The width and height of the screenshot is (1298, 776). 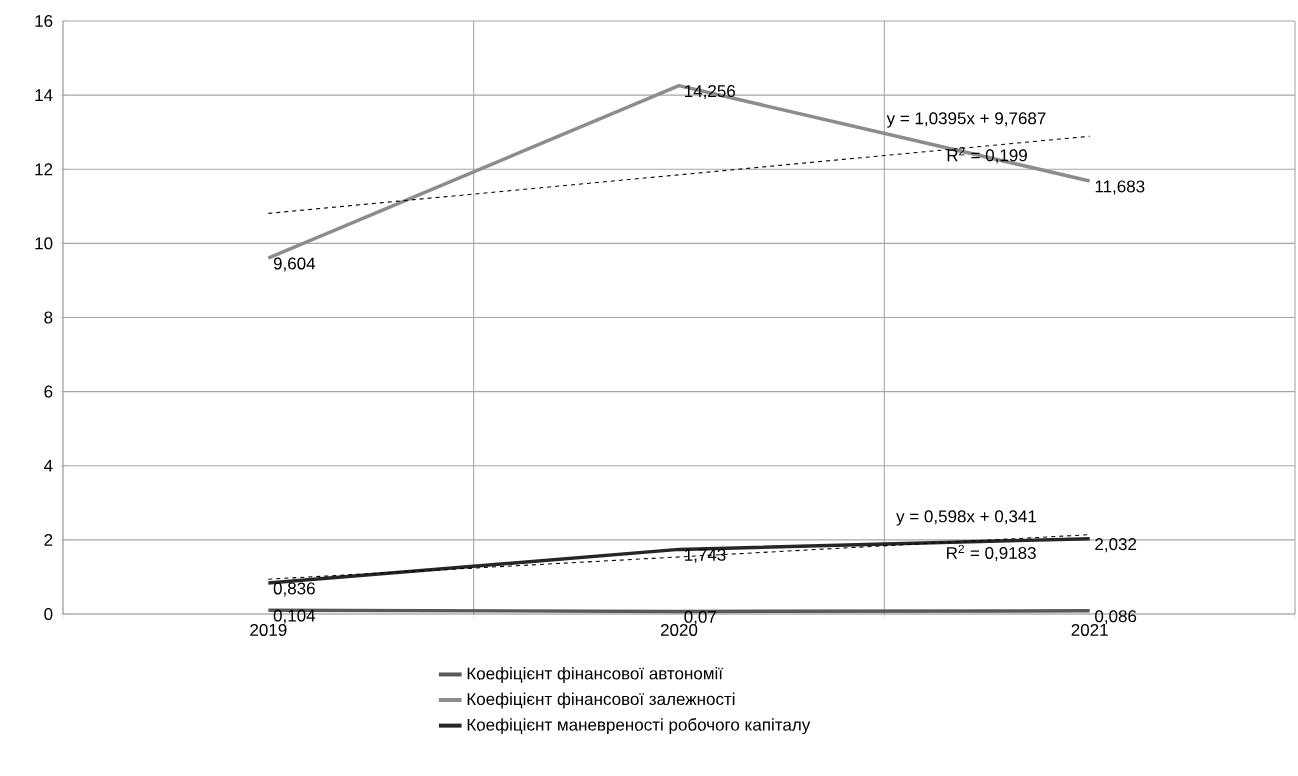 What do you see at coordinates (294, 589) in the screenshot?
I see `data-label: 0,836` at bounding box center [294, 589].